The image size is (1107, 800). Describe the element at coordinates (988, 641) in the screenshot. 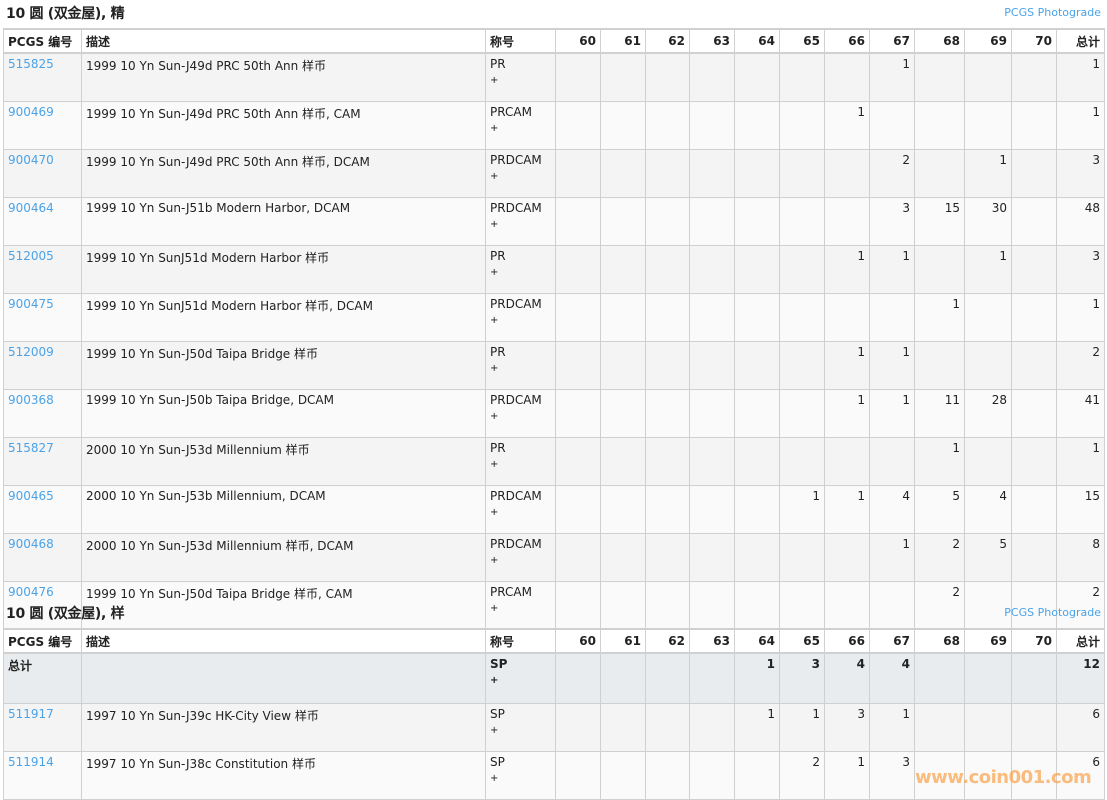

I see `col-header-grade-69: 69` at that location.